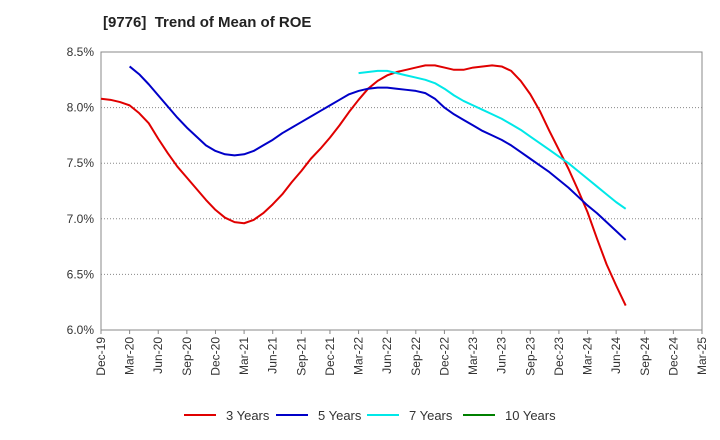 This screenshot has width=720, height=440. I want to click on x-tick-label: Mar-20, so click(130, 356).